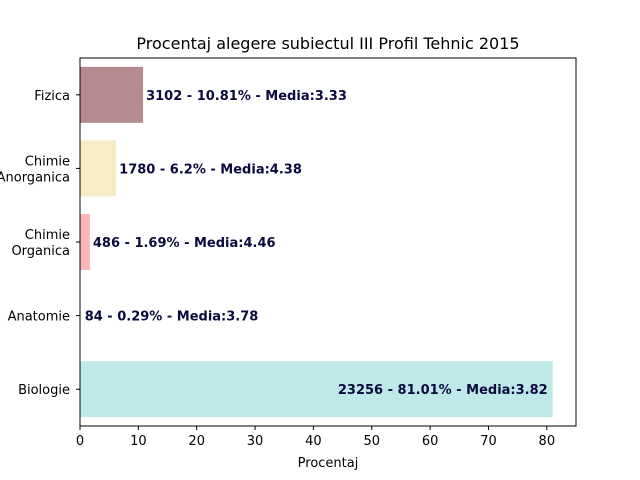  I want to click on x-tick-label: 30, so click(255, 441).